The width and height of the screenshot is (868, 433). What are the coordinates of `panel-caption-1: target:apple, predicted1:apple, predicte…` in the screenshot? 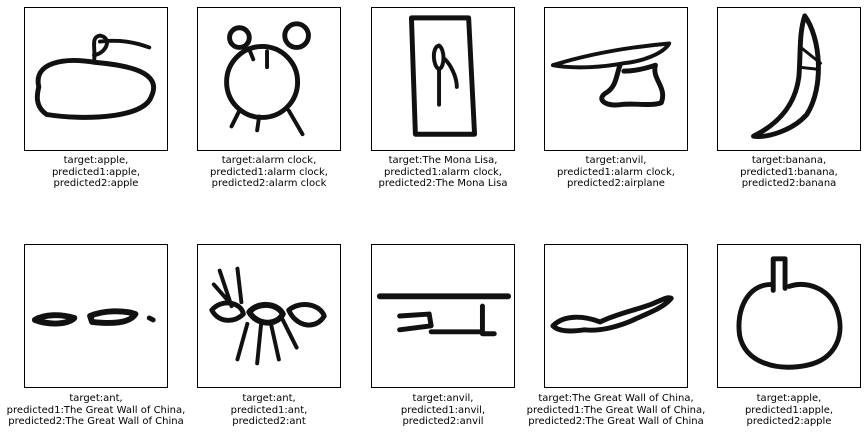 It's located at (96, 172).